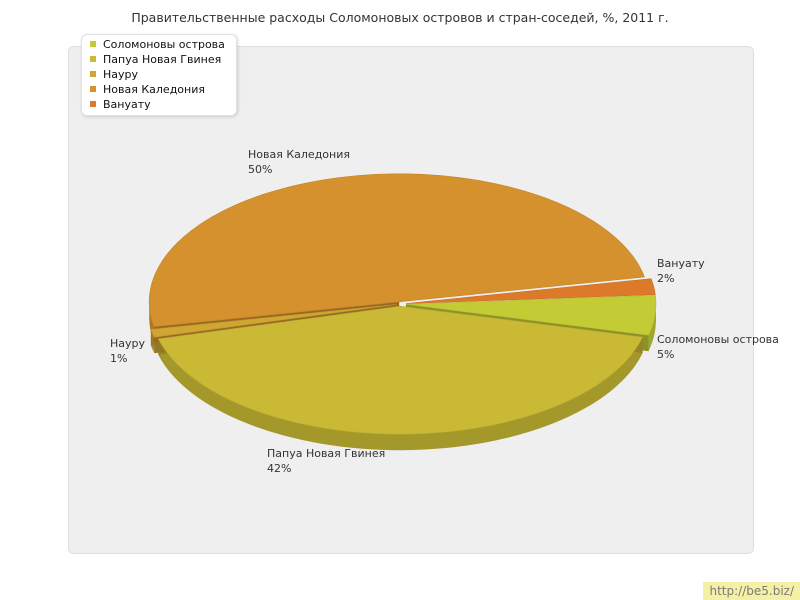  I want to click on slice-value-label: 2%, so click(665, 278).